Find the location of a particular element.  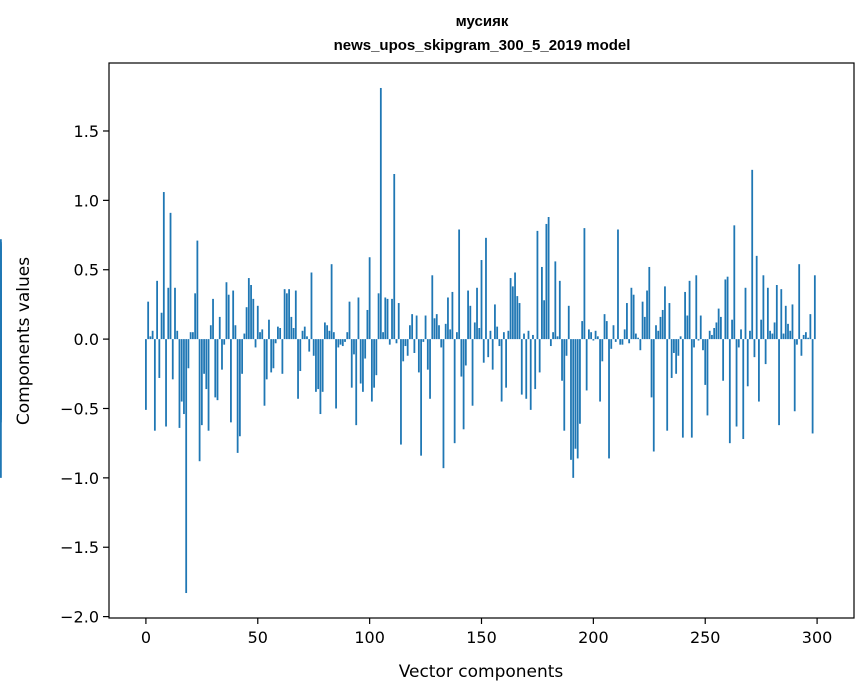

y-tick-label: −1.5 is located at coordinates (79, 547).